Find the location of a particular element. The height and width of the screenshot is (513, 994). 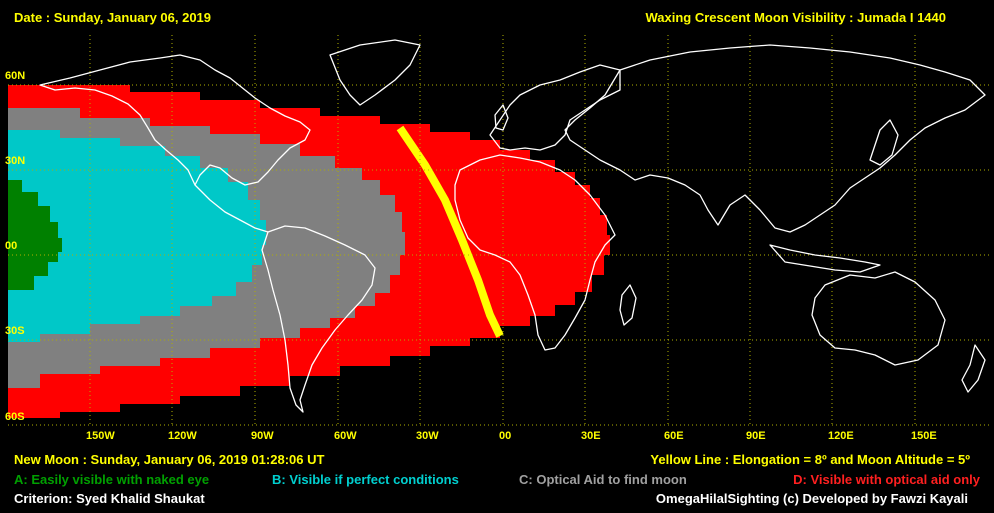

lat-label-60n: 60N is located at coordinates (15, 76).